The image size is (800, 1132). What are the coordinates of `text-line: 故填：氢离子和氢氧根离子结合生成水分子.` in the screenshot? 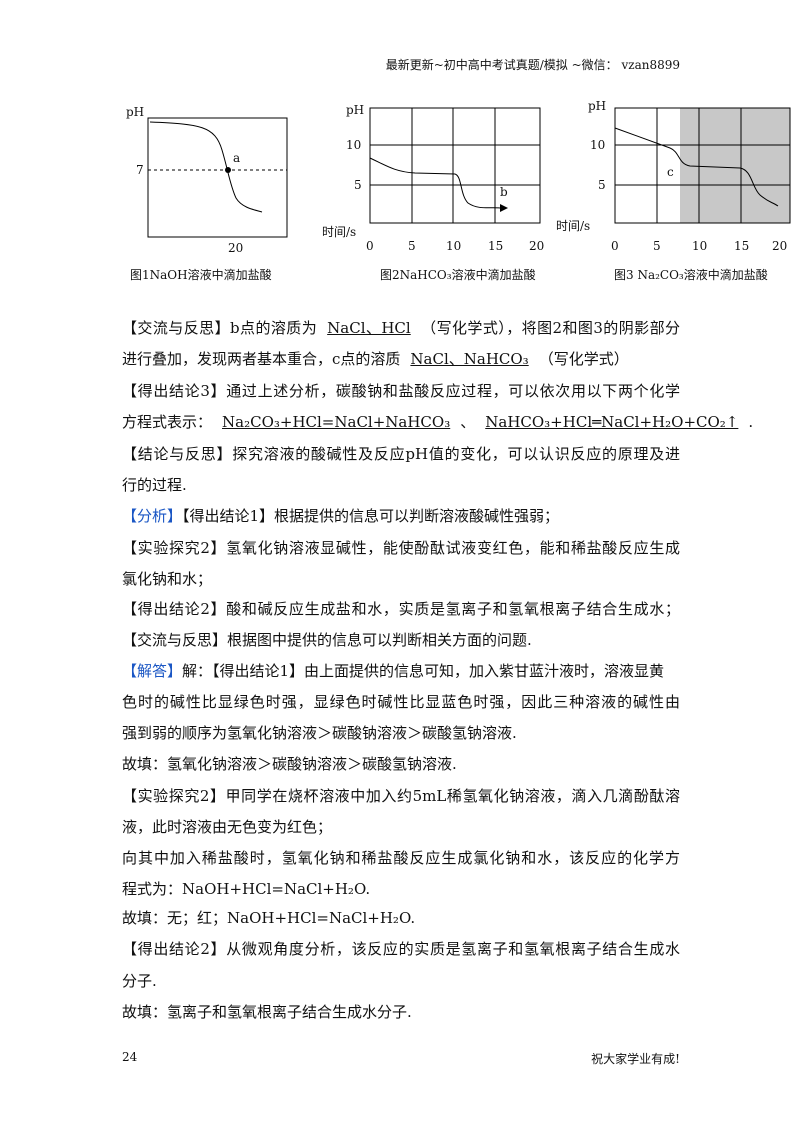 It's located at (401, 1012).